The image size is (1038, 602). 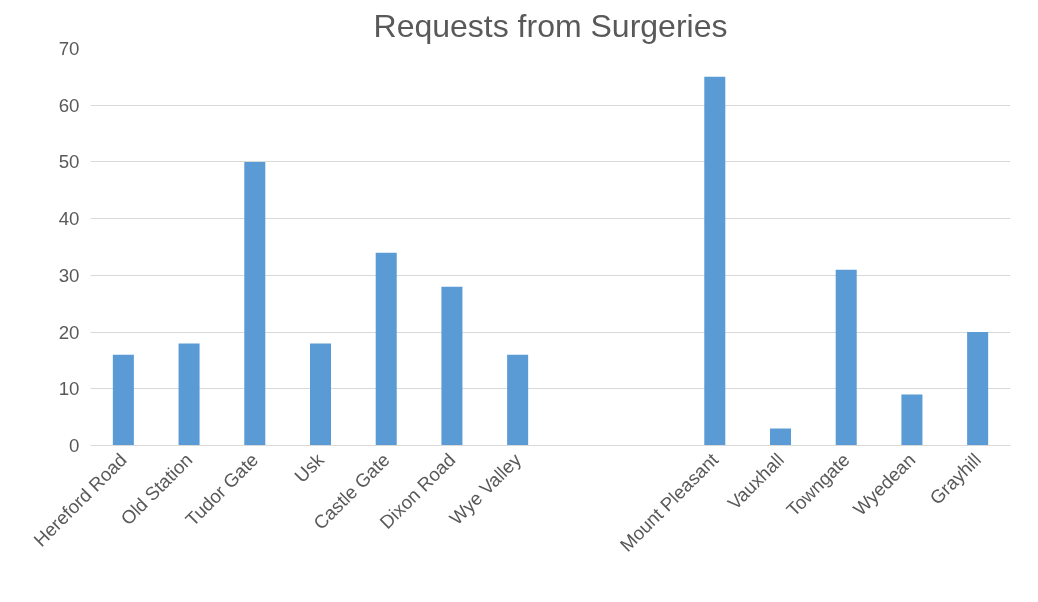 I want to click on x-tick-label: Usk, so click(x=309, y=467).